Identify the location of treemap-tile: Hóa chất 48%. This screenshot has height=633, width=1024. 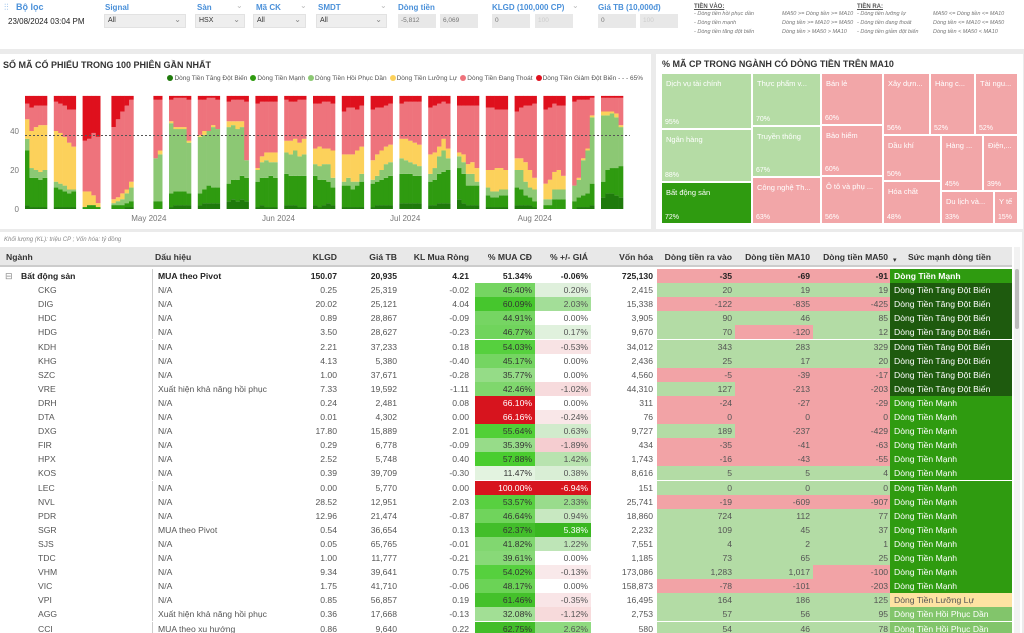
(912, 202).